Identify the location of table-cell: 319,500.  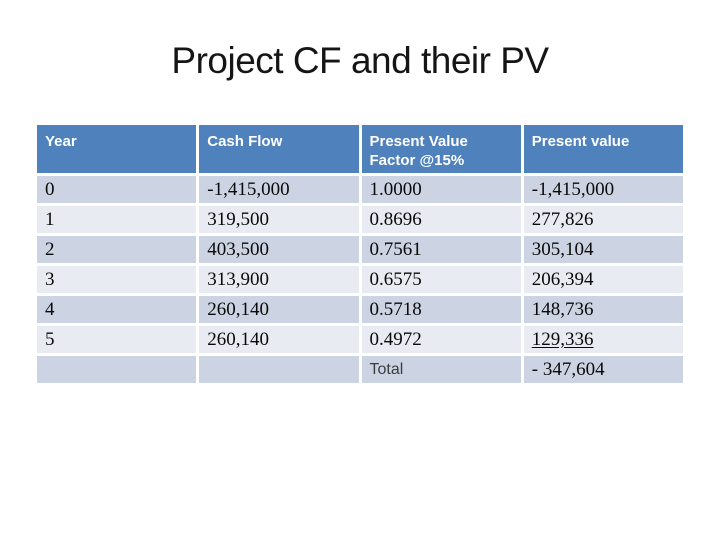
(279, 219).